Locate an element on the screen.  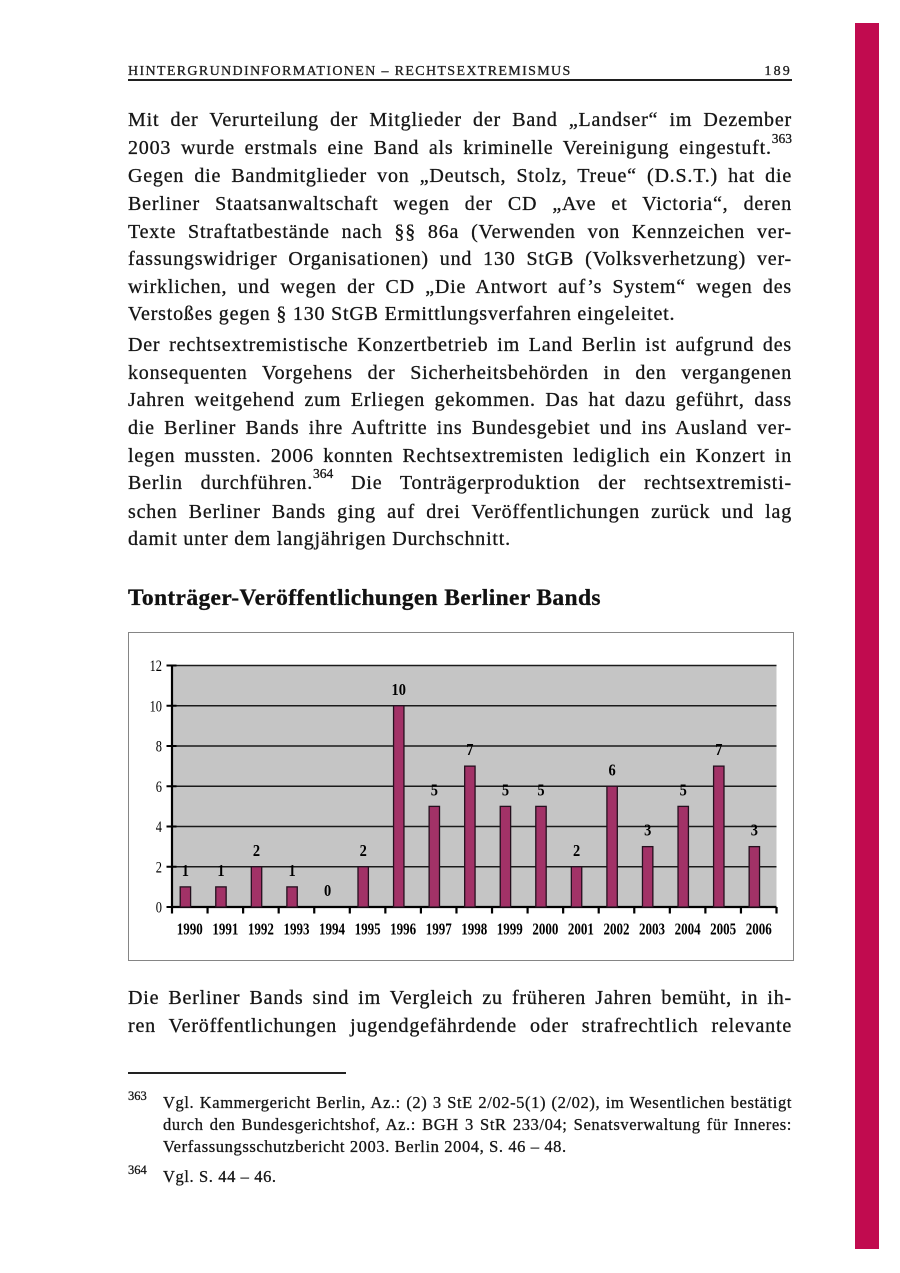
svg-text: 2004 is located at coordinates (688, 929).